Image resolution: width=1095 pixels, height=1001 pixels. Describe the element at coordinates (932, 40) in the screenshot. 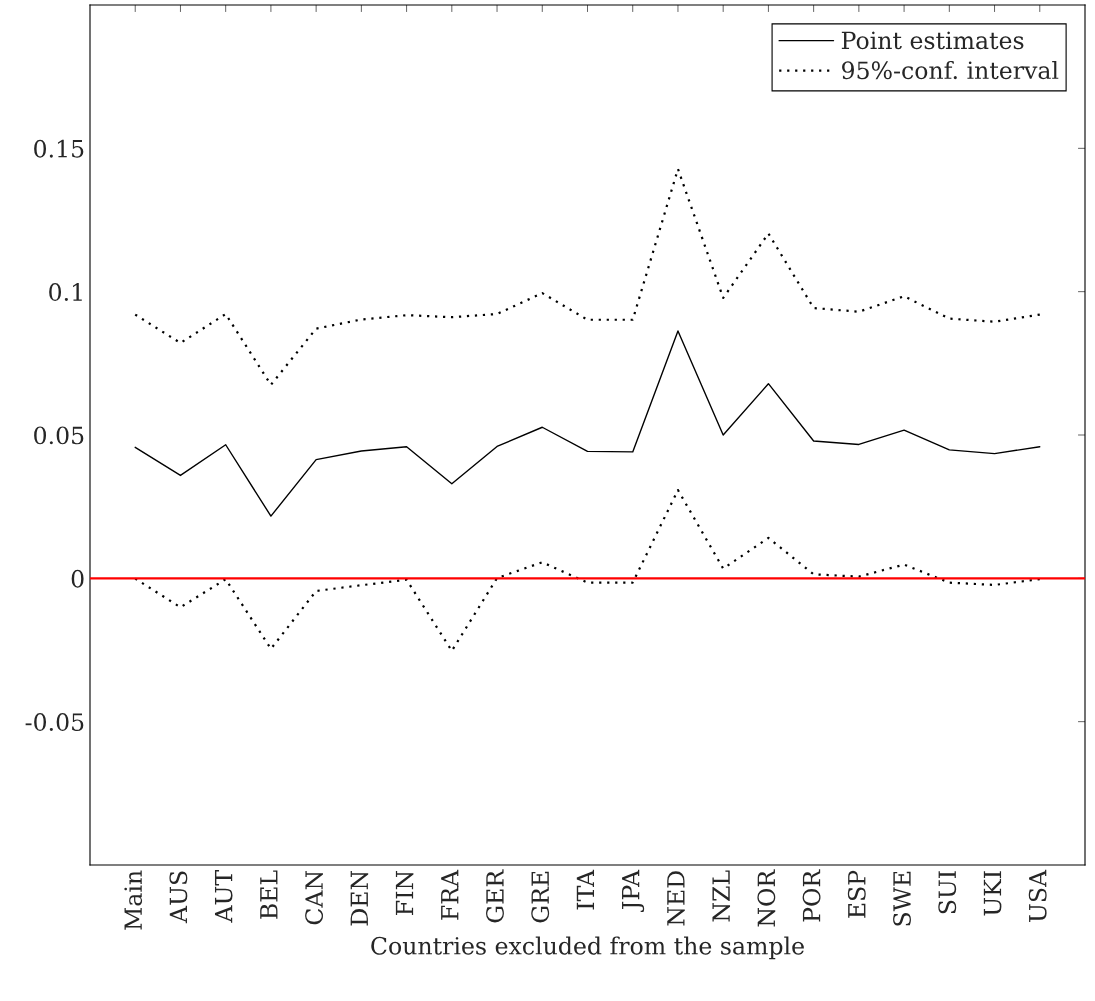

I see `legend-label: Point estimates` at that location.